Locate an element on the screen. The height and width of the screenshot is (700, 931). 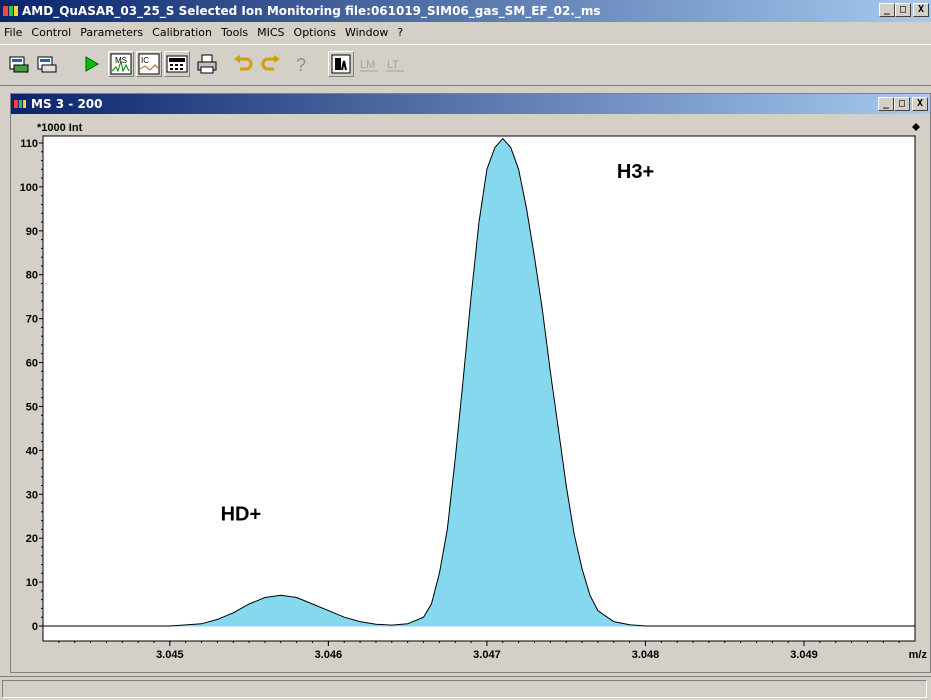
print-icon is located at coordinates (207, 64).